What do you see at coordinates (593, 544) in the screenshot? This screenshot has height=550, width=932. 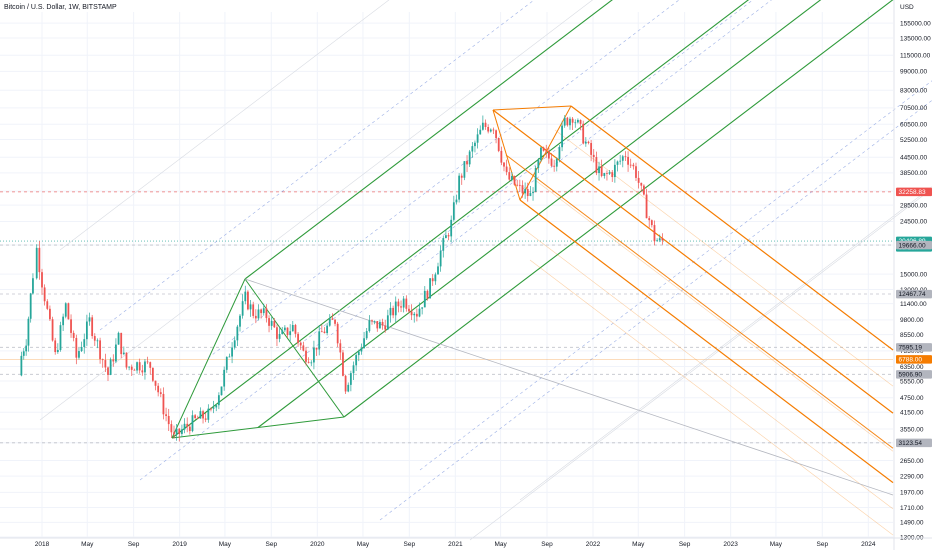 I see `x-tick-label: 2022` at bounding box center [593, 544].